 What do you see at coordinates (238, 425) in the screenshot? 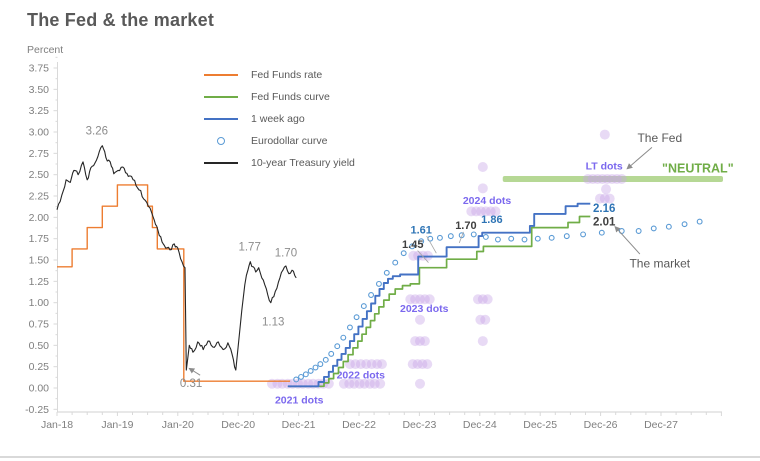
I see `x-tick-label: Dec-20` at bounding box center [238, 425].